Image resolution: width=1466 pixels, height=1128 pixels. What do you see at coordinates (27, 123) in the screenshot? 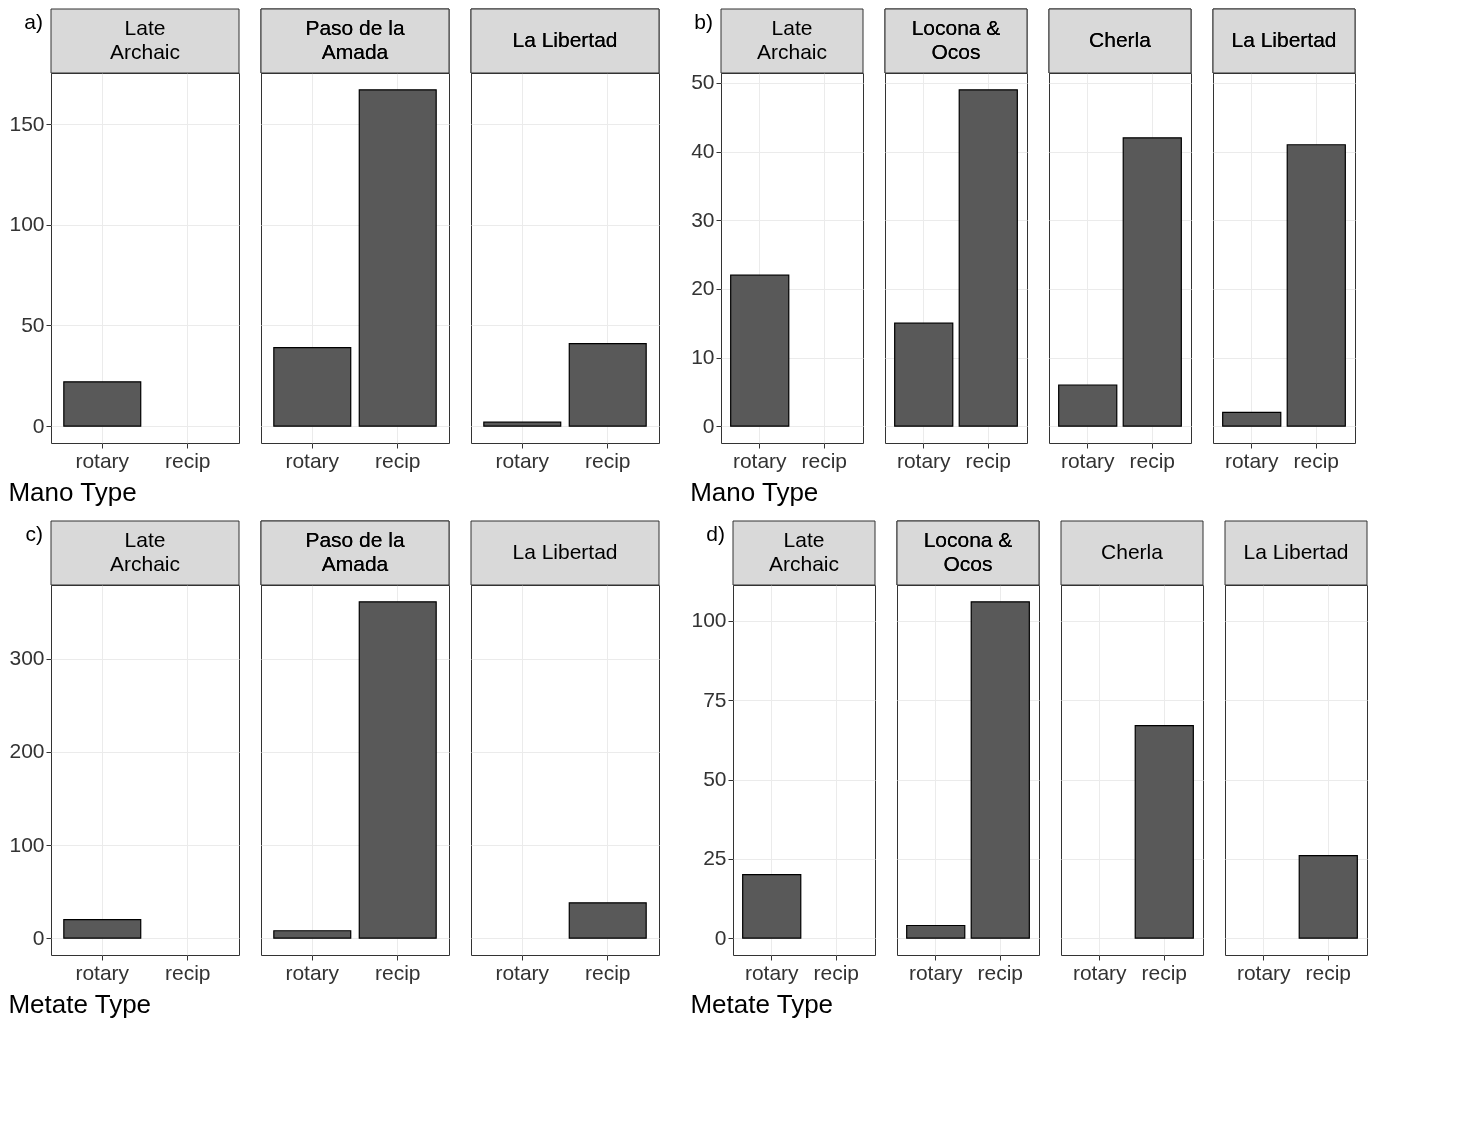
I see `y-tick-label: 150` at bounding box center [27, 123].